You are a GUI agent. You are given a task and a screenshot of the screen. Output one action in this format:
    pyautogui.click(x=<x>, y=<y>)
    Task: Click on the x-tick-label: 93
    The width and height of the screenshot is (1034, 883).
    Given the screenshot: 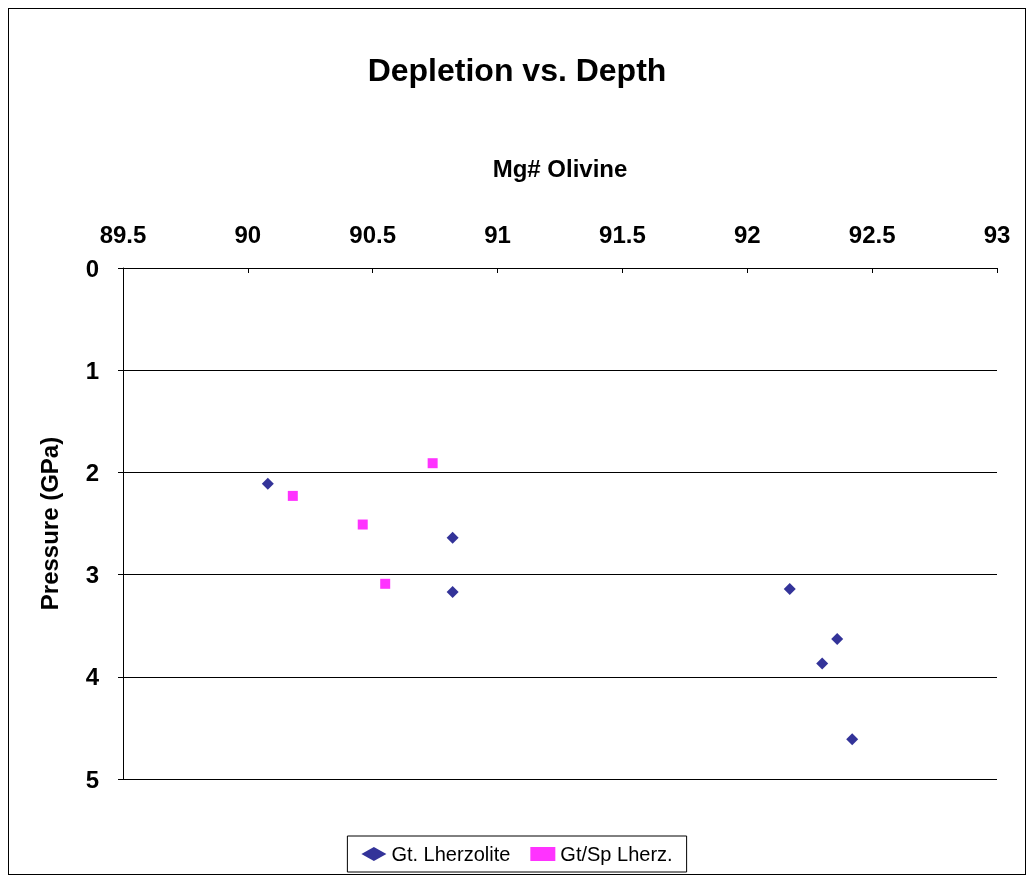 What is the action you would take?
    pyautogui.click(x=997, y=234)
    